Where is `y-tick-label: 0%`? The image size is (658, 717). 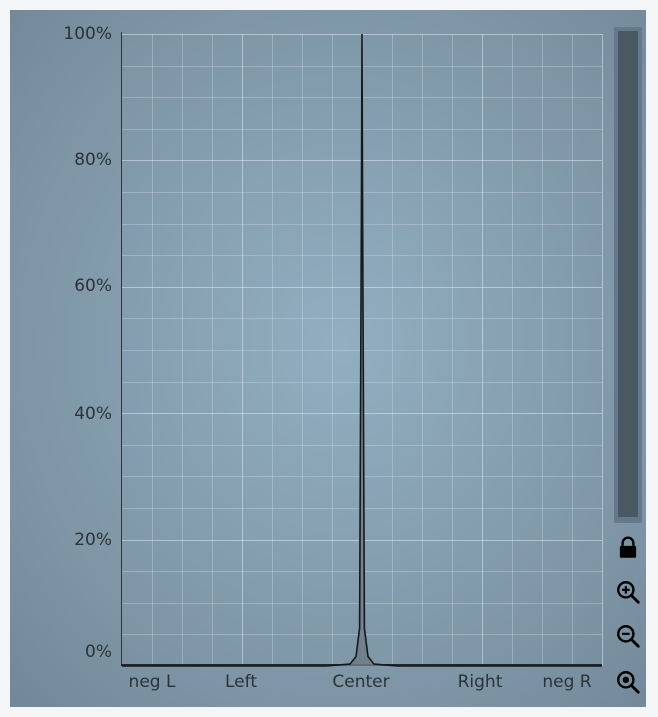 y-tick-label: 0% is located at coordinates (98, 652).